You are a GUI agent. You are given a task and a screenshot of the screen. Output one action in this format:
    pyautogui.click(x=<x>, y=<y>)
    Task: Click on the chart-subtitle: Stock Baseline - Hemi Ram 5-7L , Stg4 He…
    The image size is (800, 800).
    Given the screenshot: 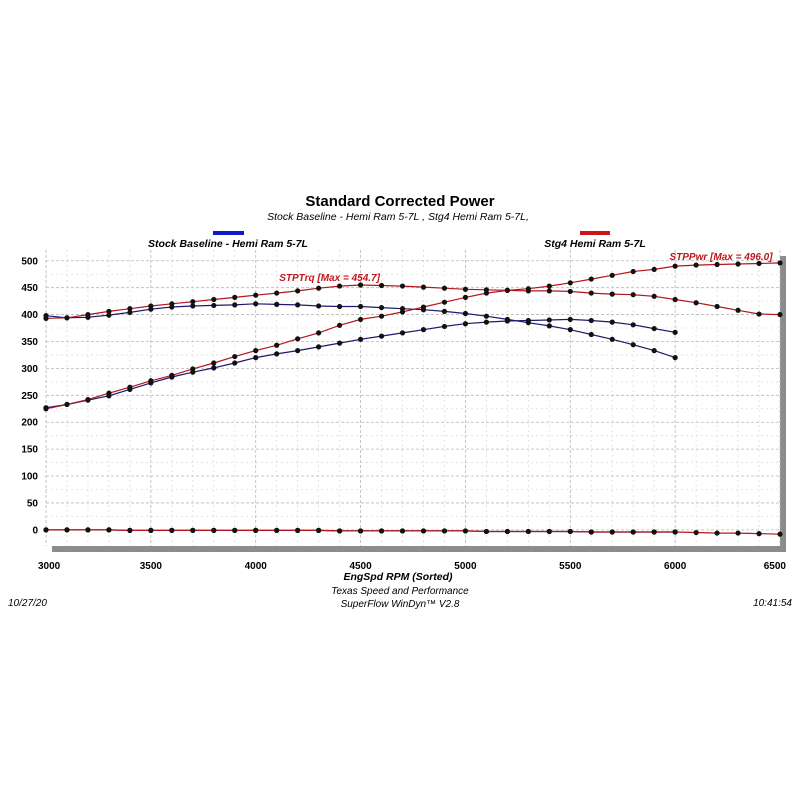 What is the action you would take?
    pyautogui.click(x=398, y=217)
    